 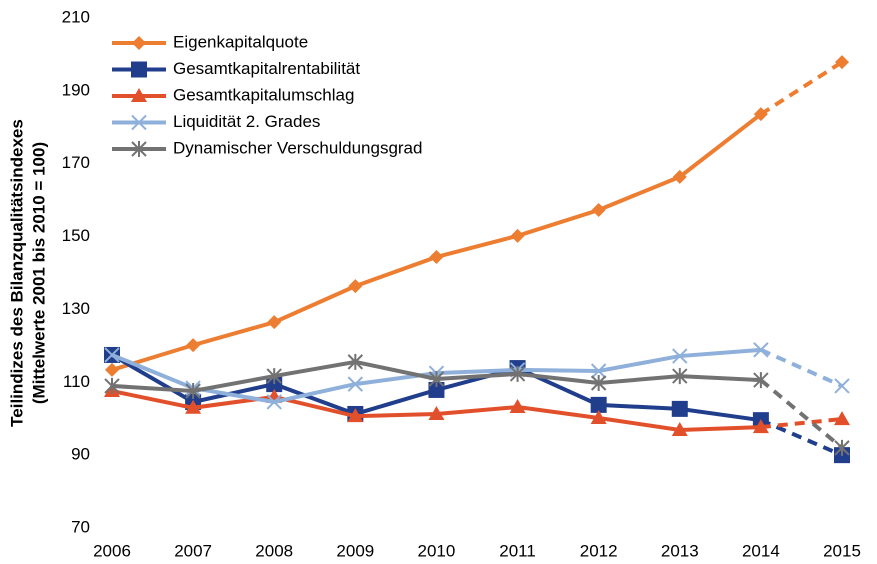 I want to click on y-tick-label: 190, so click(x=76, y=89).